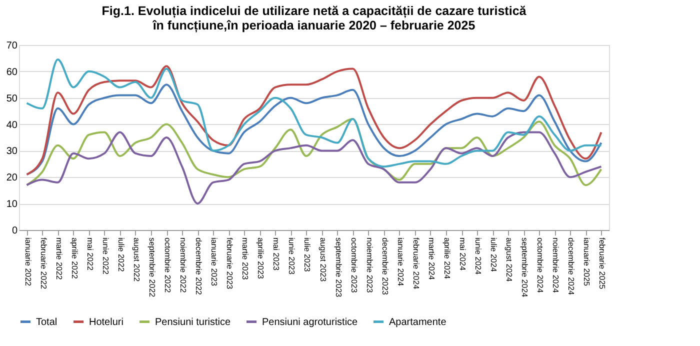 The image size is (700, 346). Describe the element at coordinates (74, 259) in the screenshot. I see `x-tick-label: aprilie 2022` at that location.